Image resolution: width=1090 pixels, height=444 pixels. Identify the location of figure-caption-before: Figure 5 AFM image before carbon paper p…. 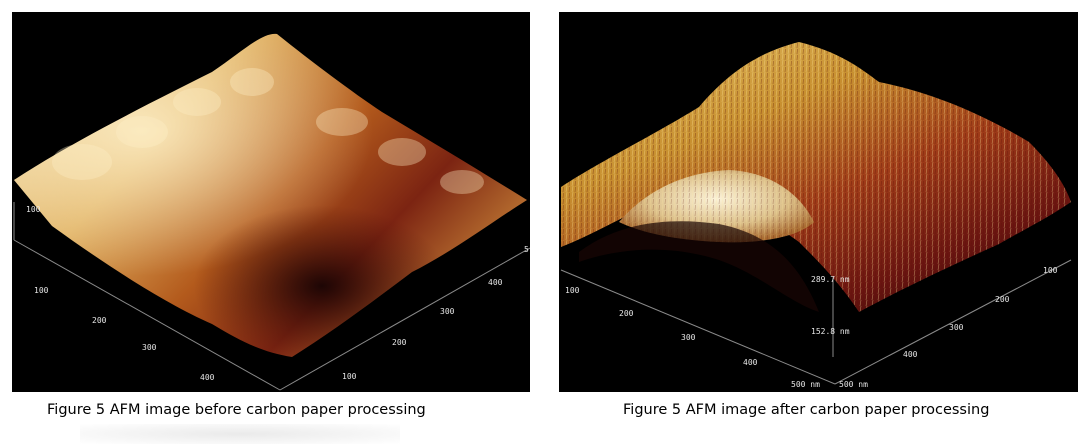
(236, 410).